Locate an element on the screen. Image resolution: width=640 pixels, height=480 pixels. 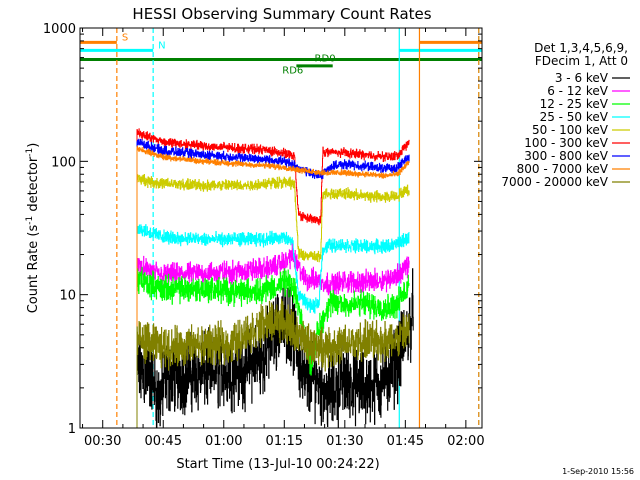
x-tick-label-00-45: 00:45 is located at coordinates (163, 441).